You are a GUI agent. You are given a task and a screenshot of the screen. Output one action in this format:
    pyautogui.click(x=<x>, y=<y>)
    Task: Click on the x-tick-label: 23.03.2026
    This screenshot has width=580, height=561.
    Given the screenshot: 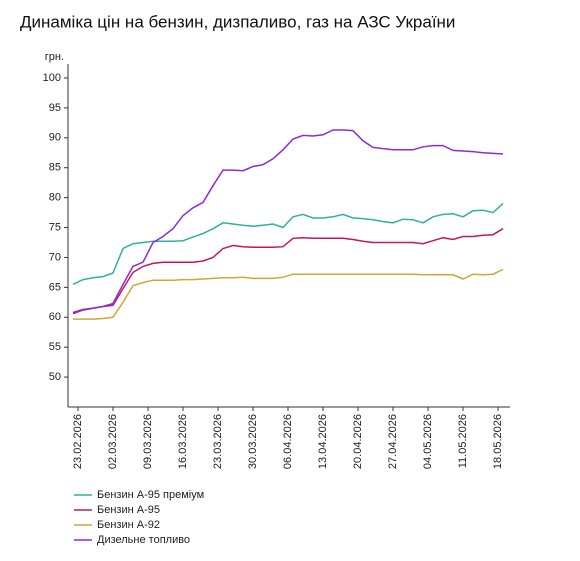 What is the action you would take?
    pyautogui.click(x=218, y=441)
    